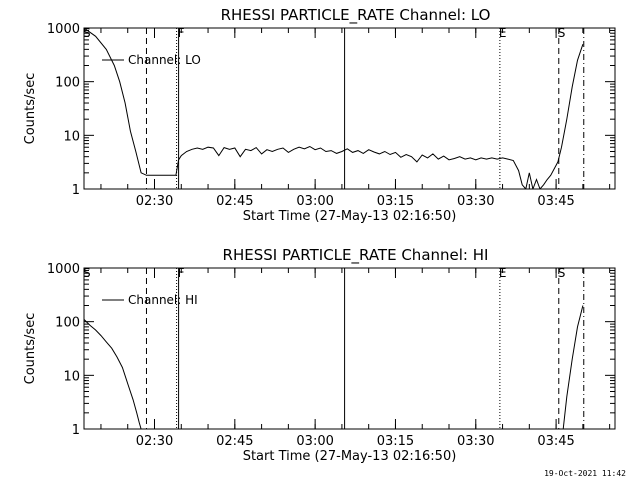  What do you see at coordinates (585, 473) in the screenshot?
I see `footer-timestamp: 19-Oct-2021 11:42` at bounding box center [585, 473].